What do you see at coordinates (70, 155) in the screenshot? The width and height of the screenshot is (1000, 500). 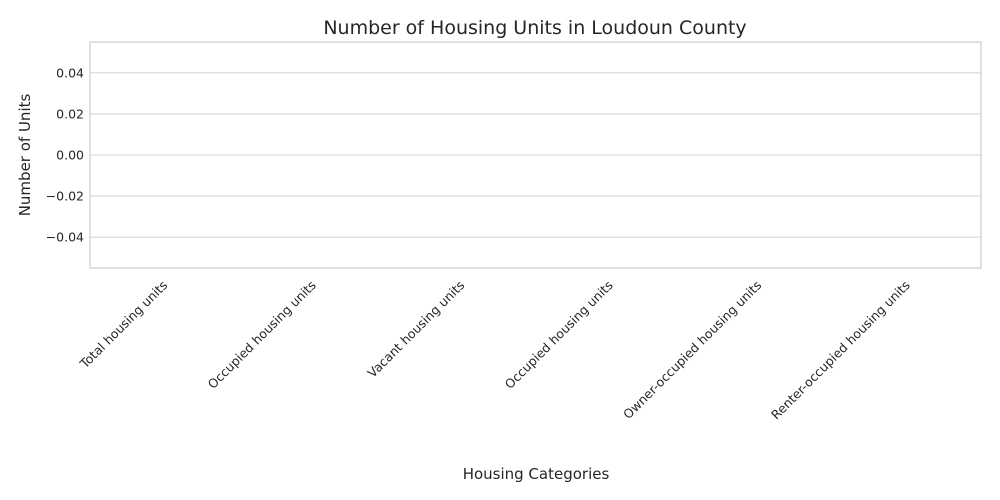 I see `y-tick-label: 0.00` at bounding box center [70, 155].